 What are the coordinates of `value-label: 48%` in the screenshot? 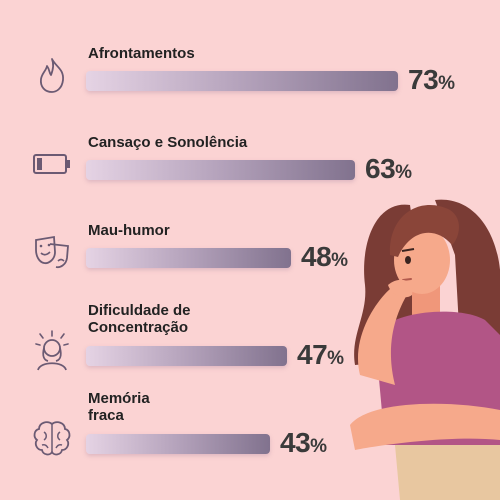 It's located at (324, 259).